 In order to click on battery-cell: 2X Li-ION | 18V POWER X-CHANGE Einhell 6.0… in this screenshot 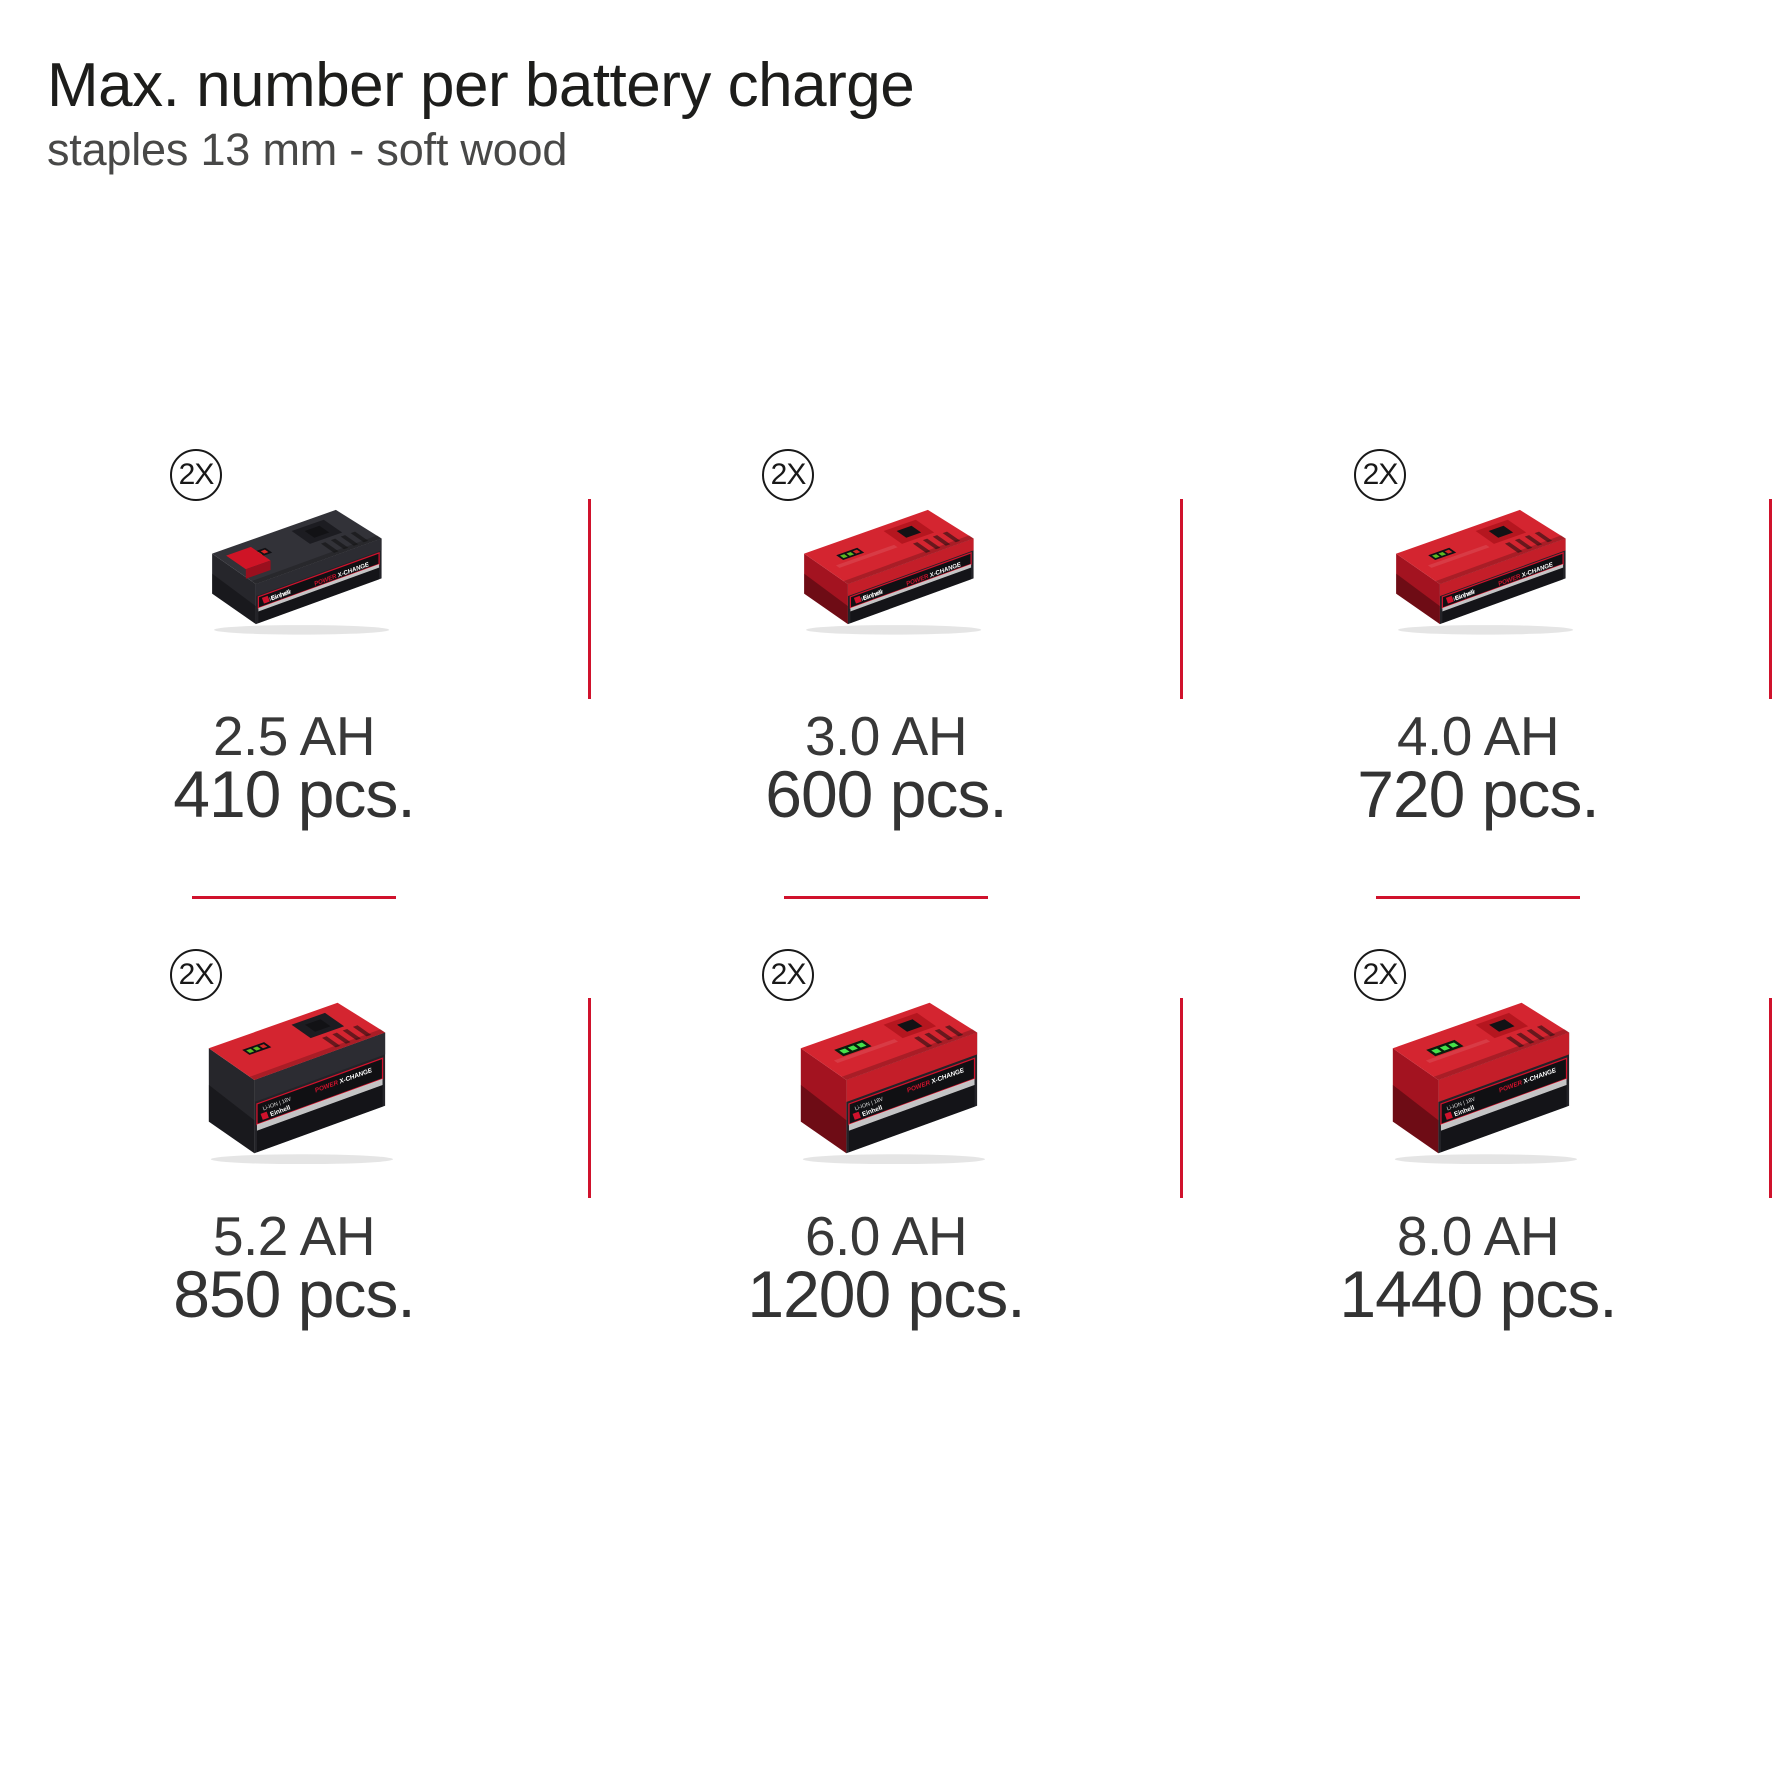, I will do `click(886, 1170)`.